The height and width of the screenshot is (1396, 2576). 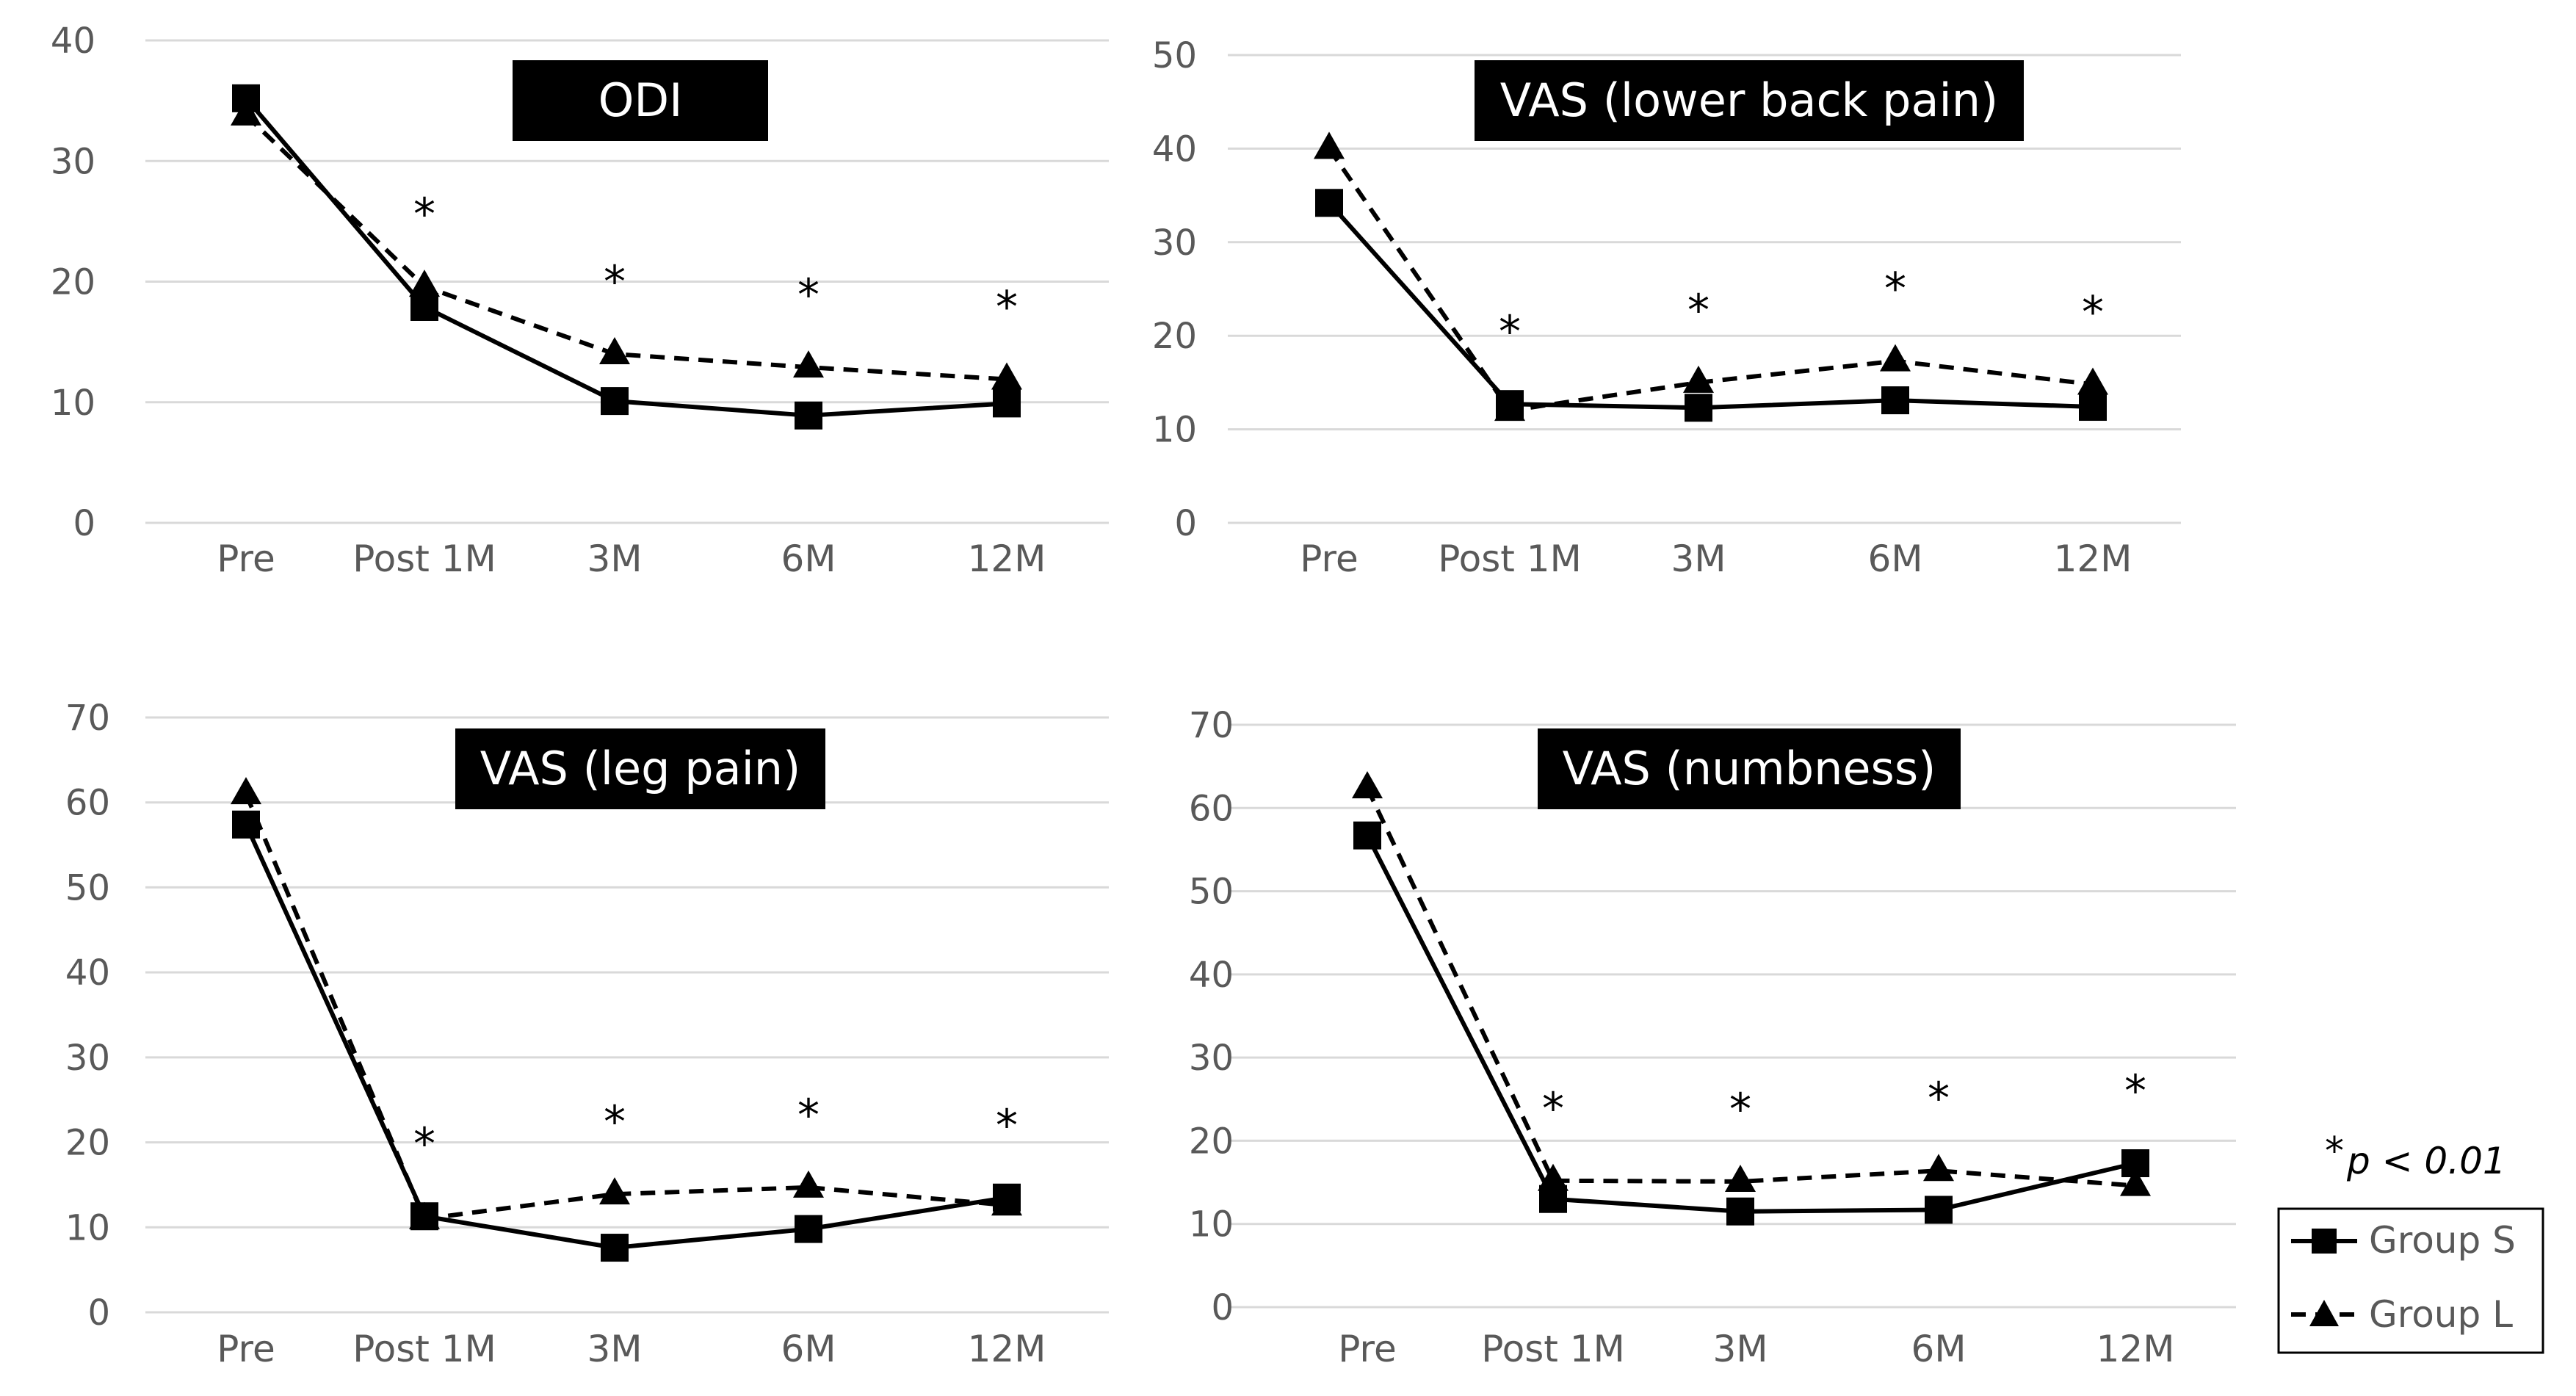 What do you see at coordinates (1174, 243) in the screenshot?
I see `chart-vas-lower-back-pain-ytick-label: 30` at bounding box center [1174, 243].